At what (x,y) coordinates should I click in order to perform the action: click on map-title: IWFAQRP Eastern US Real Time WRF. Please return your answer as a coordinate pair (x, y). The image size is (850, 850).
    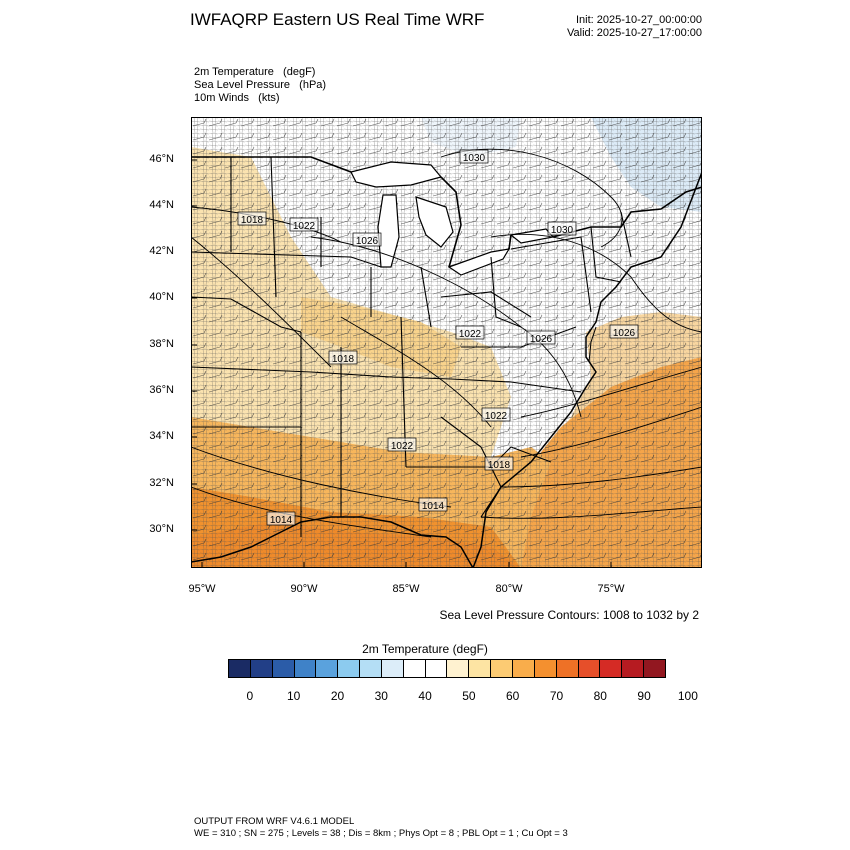
    Looking at the image, I should click on (337, 19).